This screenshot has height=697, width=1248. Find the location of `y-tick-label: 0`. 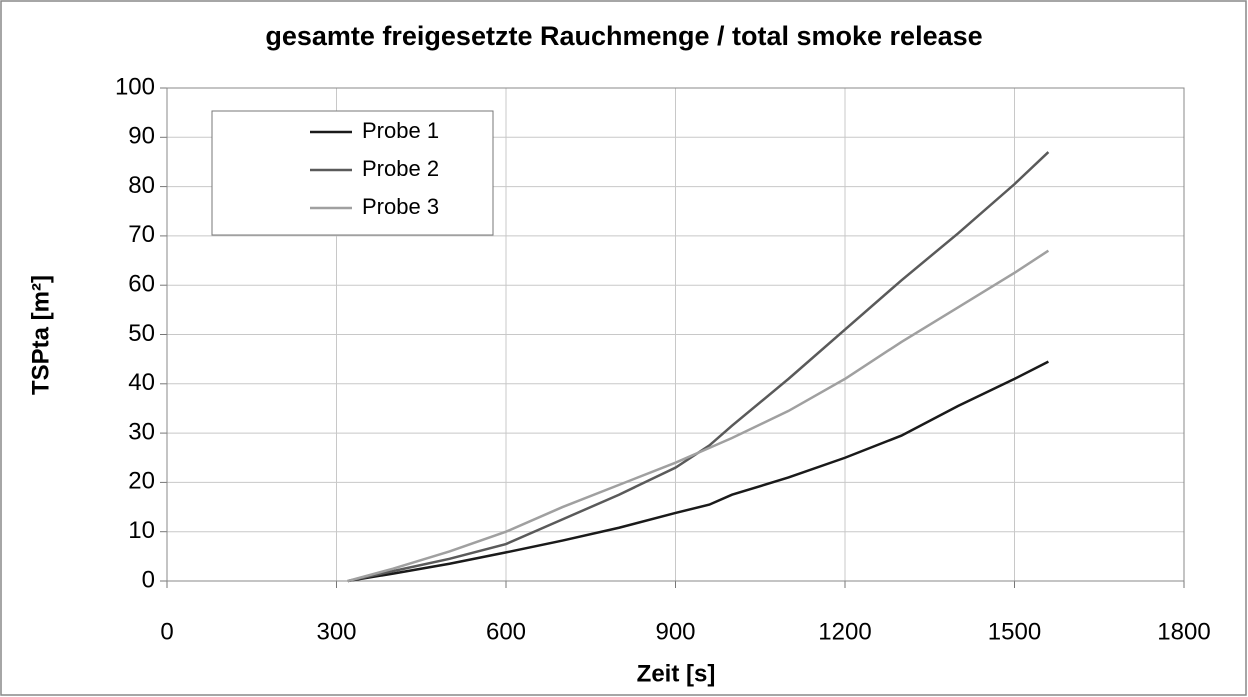

y-tick-label: 0 is located at coordinates (148, 579).